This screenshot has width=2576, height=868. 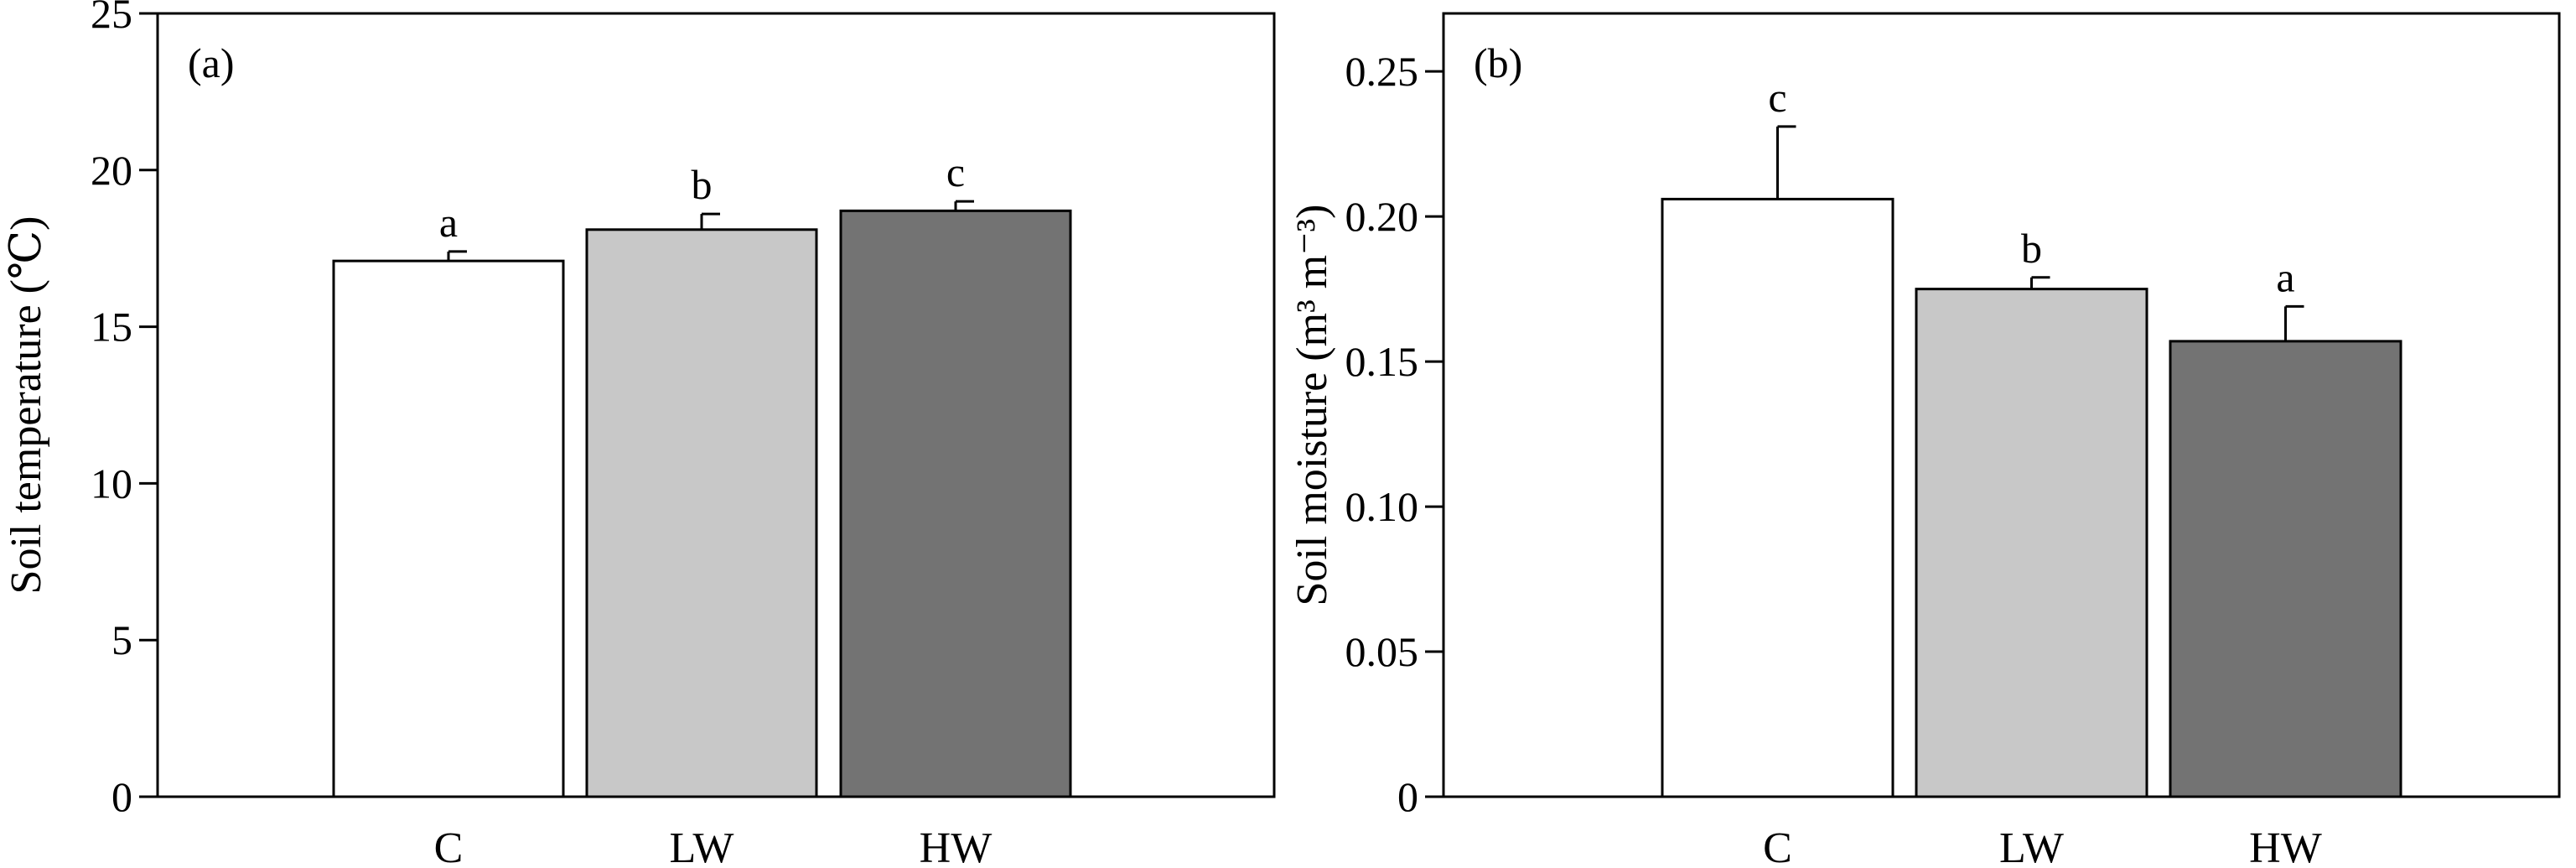 What do you see at coordinates (111, 170) in the screenshot?
I see `y-tick-label: 20` at bounding box center [111, 170].